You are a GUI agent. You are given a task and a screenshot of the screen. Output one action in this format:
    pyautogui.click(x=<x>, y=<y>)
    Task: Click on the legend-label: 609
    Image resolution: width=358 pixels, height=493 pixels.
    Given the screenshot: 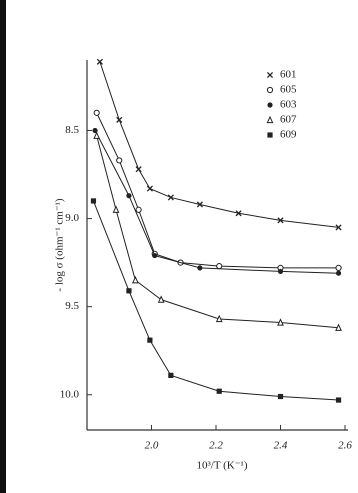 What is the action you would take?
    pyautogui.click(x=288, y=135)
    